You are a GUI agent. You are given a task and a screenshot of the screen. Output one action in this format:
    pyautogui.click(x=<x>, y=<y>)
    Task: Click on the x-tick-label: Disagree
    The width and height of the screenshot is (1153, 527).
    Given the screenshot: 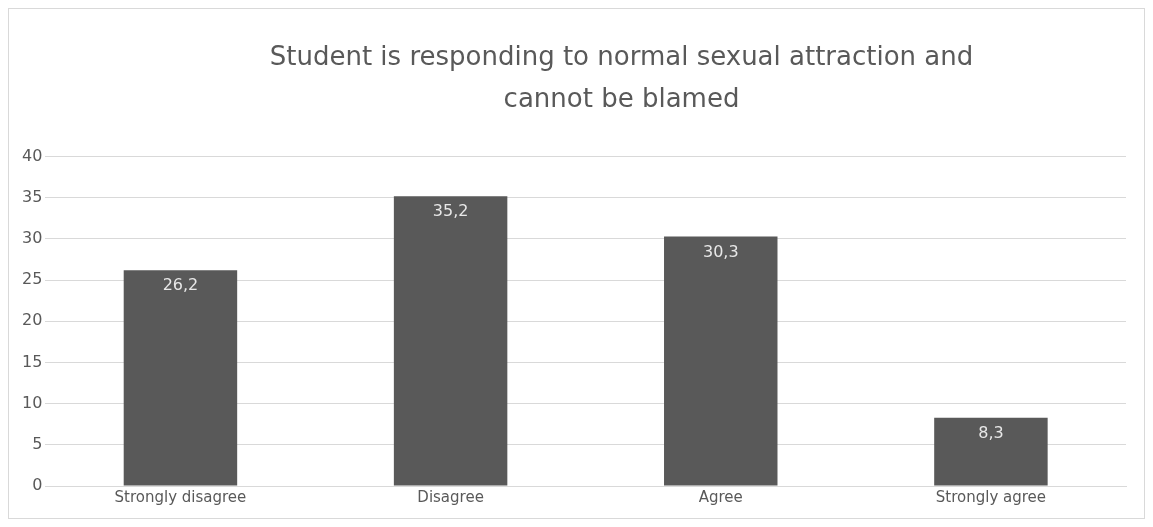 What is the action you would take?
    pyautogui.click(x=450, y=496)
    